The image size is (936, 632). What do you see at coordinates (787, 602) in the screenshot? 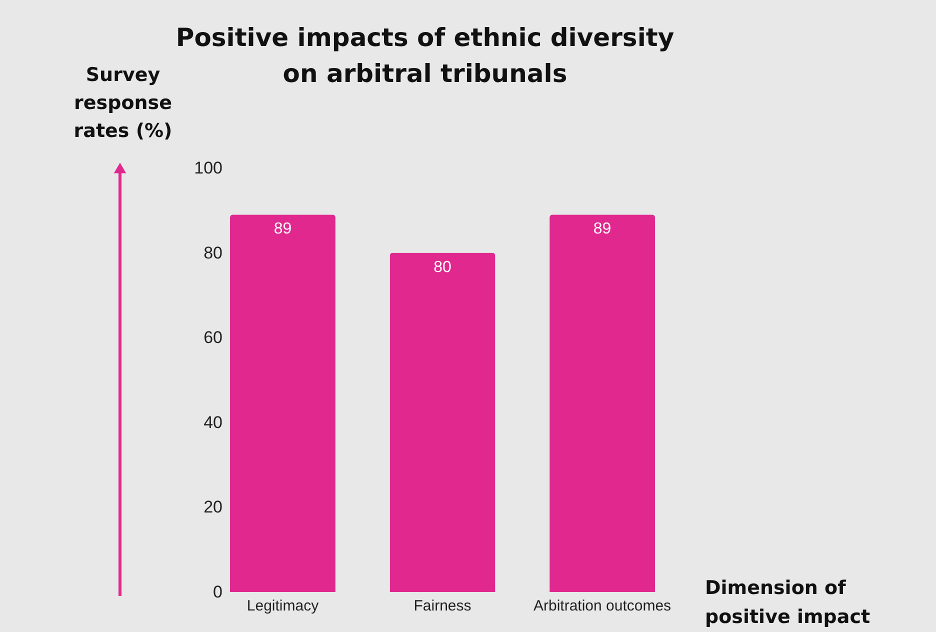
I see `x-axis-title: Dimension of positive impact` at bounding box center [787, 602].